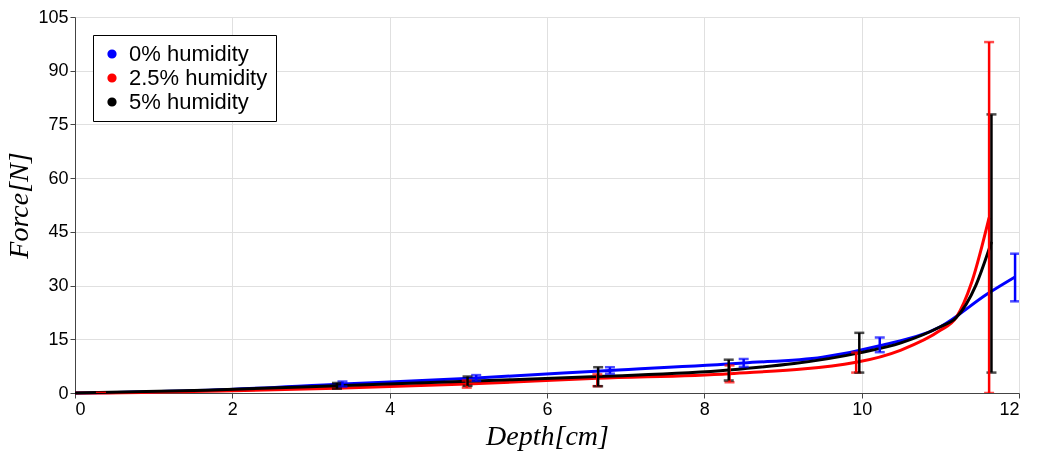  Describe the element at coordinates (547, 435) in the screenshot. I see `x-axis-title: Depth[cm]` at that location.